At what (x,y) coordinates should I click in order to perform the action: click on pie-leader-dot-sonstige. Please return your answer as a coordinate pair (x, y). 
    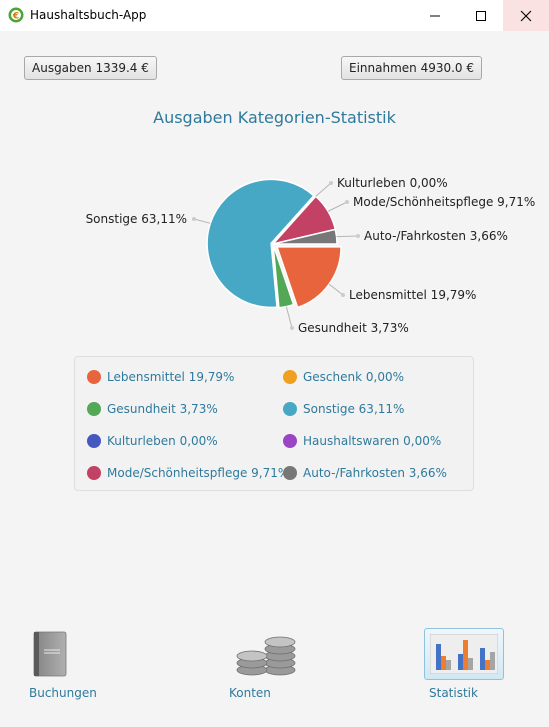
    Looking at the image, I should click on (194, 219).